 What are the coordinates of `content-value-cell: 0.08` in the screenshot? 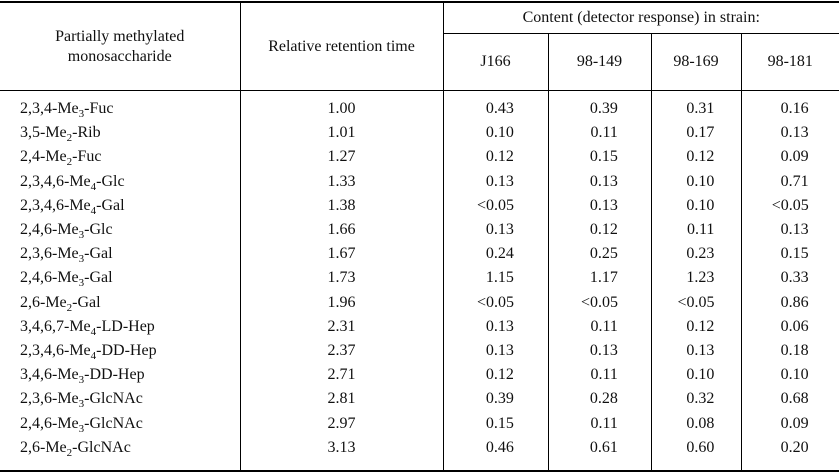 It's located at (696, 423).